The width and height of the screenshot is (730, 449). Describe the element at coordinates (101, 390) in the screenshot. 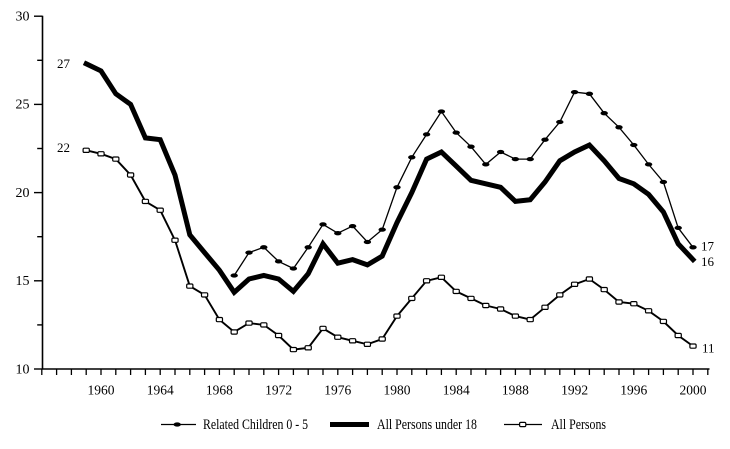

I see `svg-text: 1960` at that location.